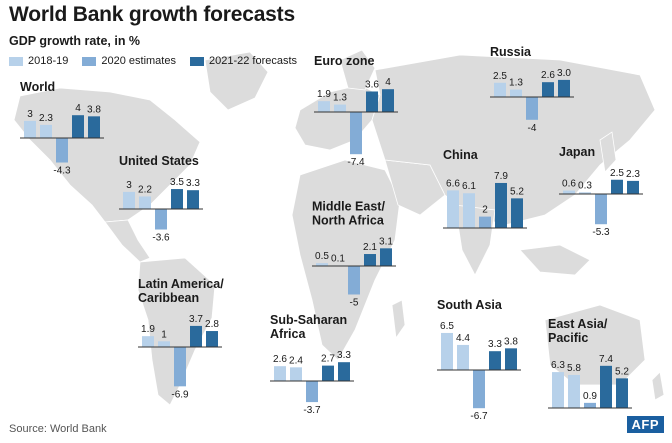  What do you see at coordinates (148, 329) in the screenshot?
I see `value-label-latin-america-caribbean-1: 1.9` at bounding box center [148, 329].